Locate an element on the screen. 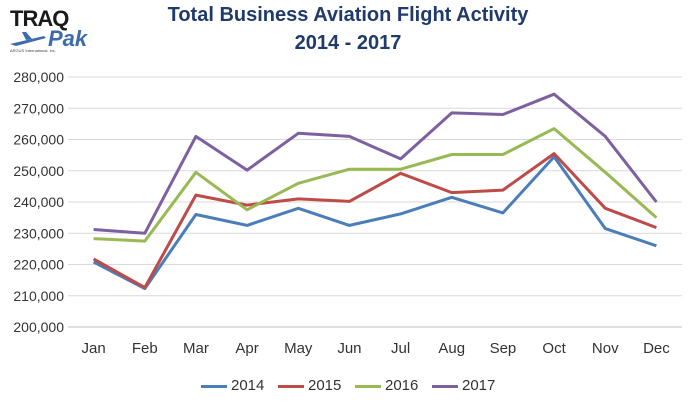 The height and width of the screenshot is (408, 696). y-tick-label: 250,000 is located at coordinates (38, 171).